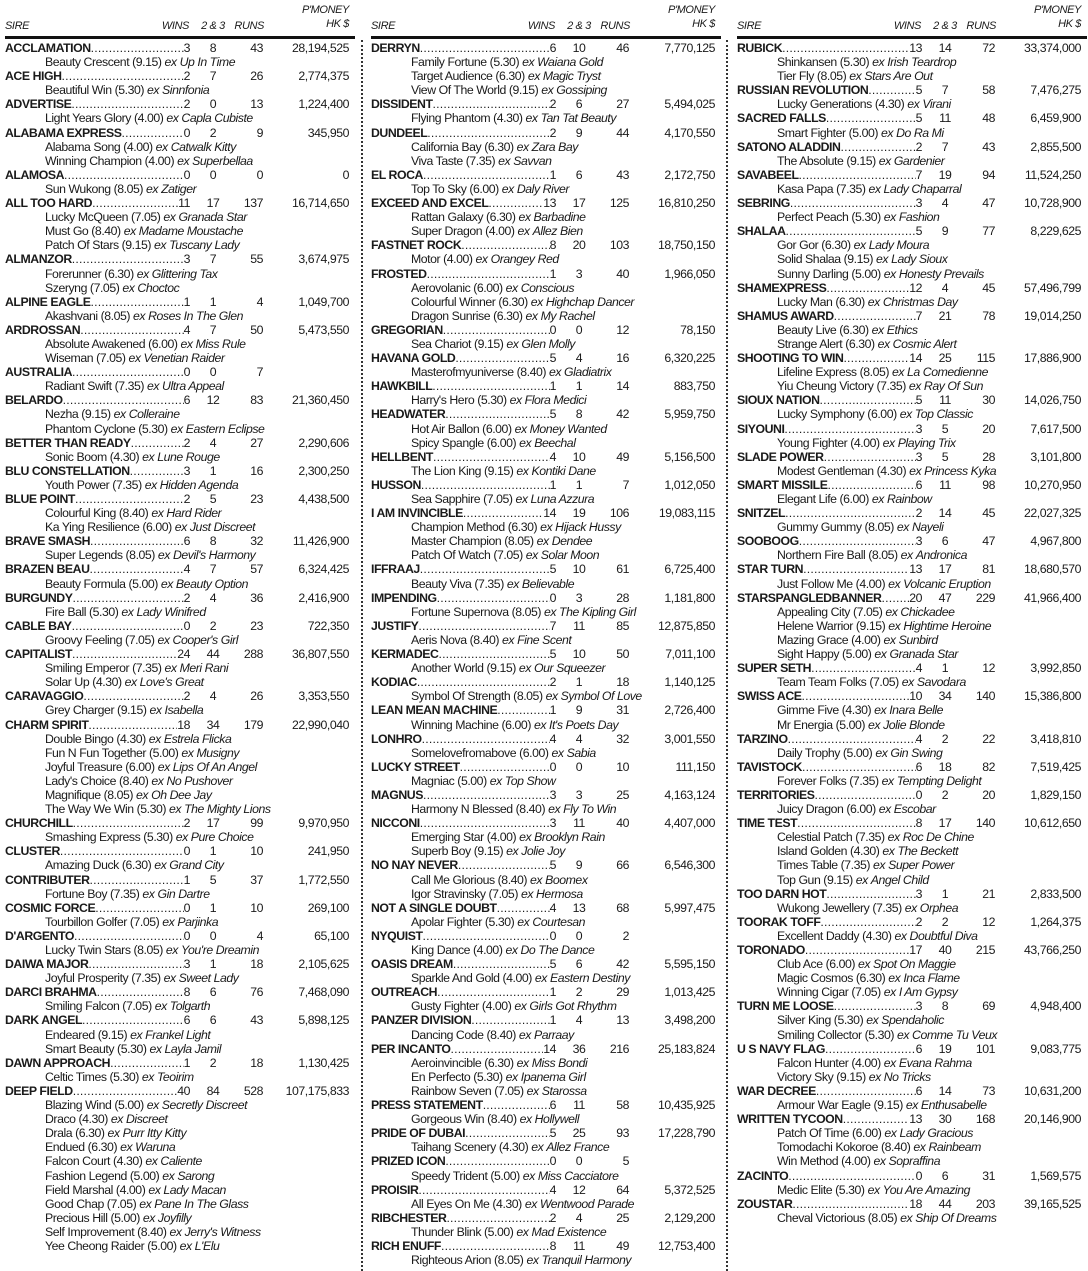  I want to click on progeny-dam: Lips Of An Angel, so click(215, 766).